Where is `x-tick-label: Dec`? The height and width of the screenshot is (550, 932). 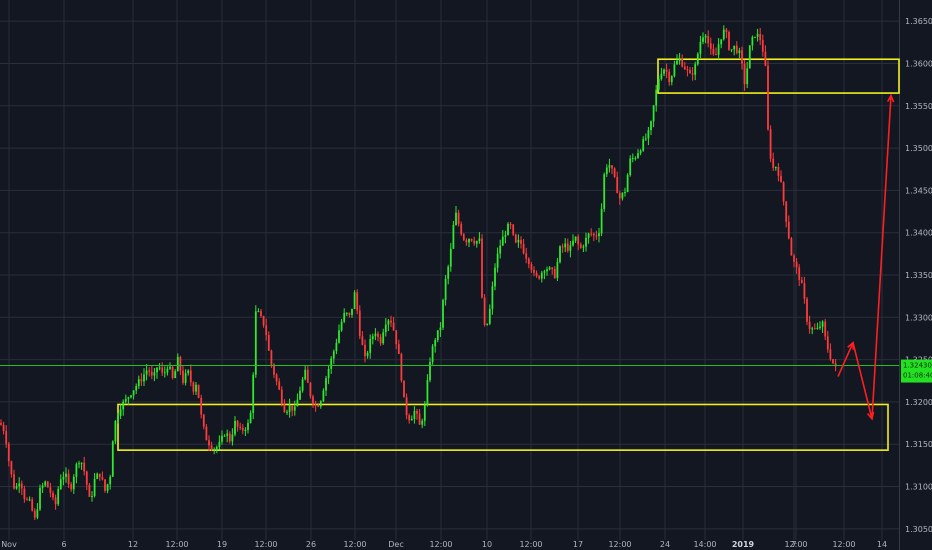
x-tick-label: Dec is located at coordinates (395, 544).